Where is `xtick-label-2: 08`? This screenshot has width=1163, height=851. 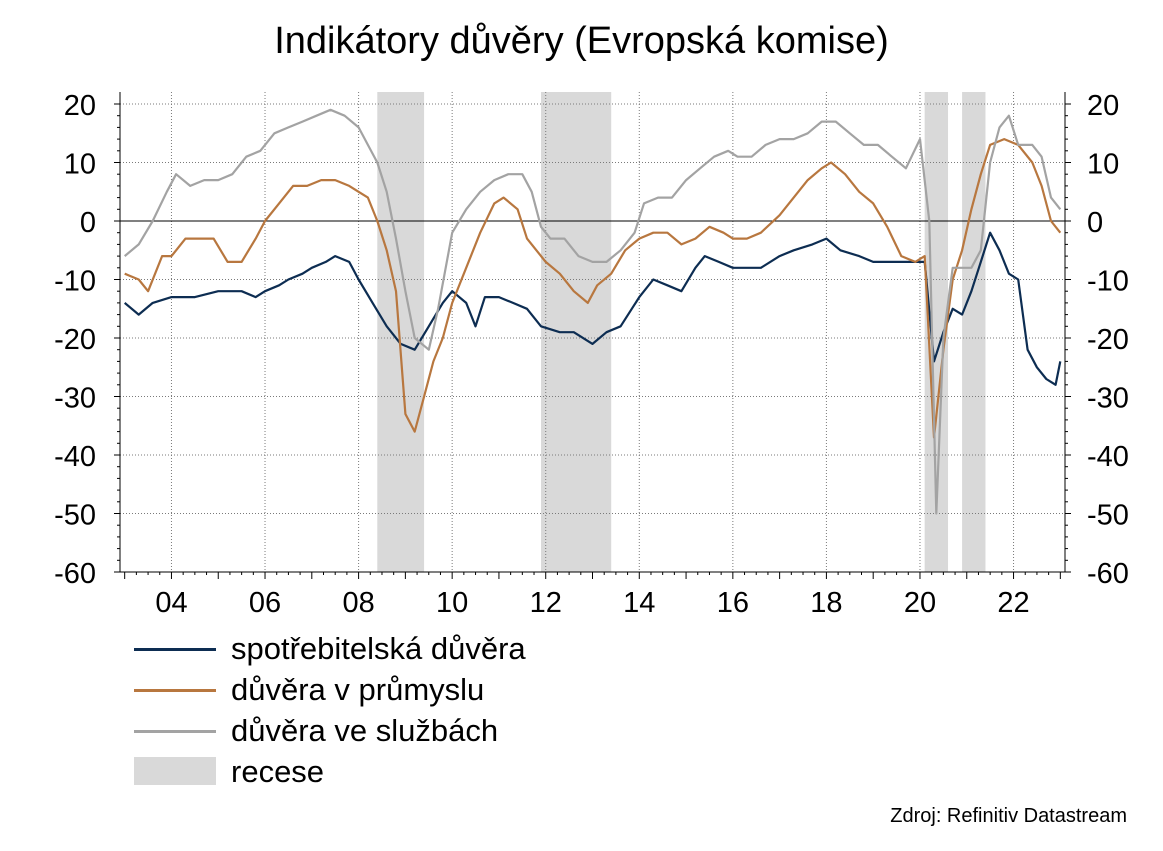
xtick-label-2: 08 is located at coordinates (358, 603).